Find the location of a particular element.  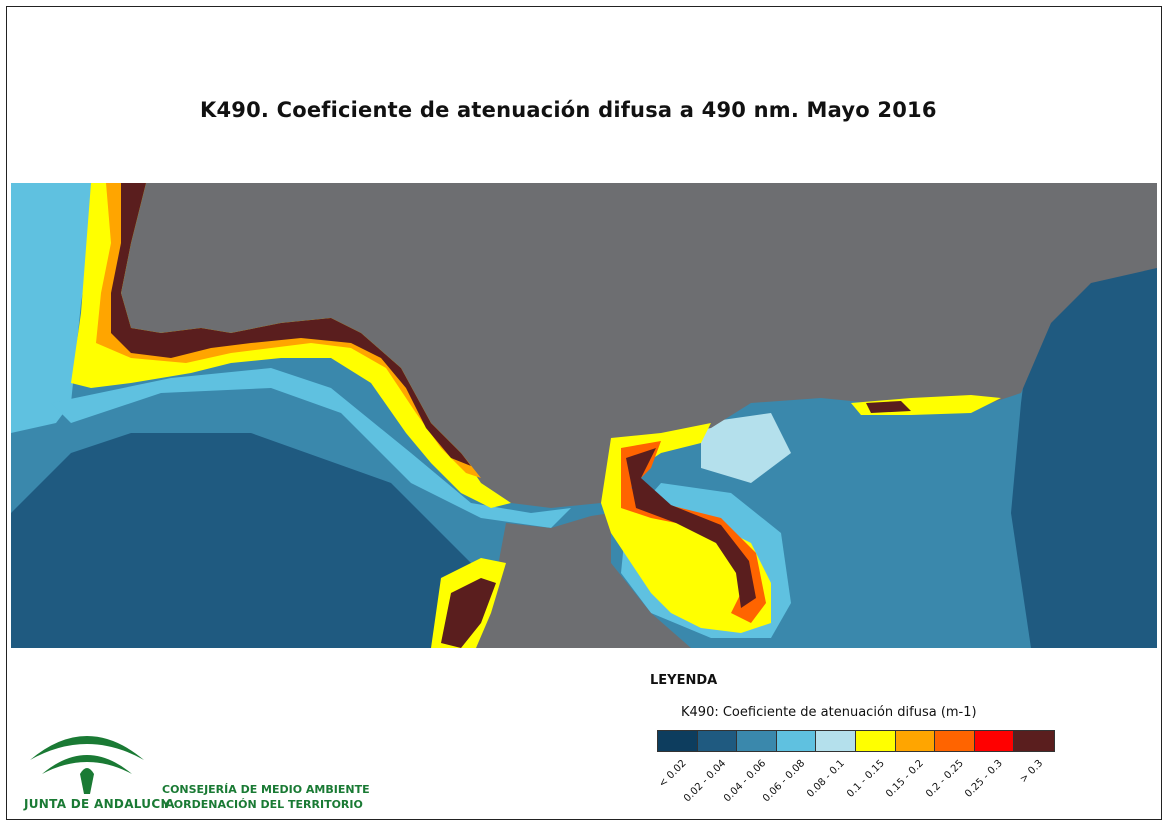

legend-color-ramp is located at coordinates (856, 741).